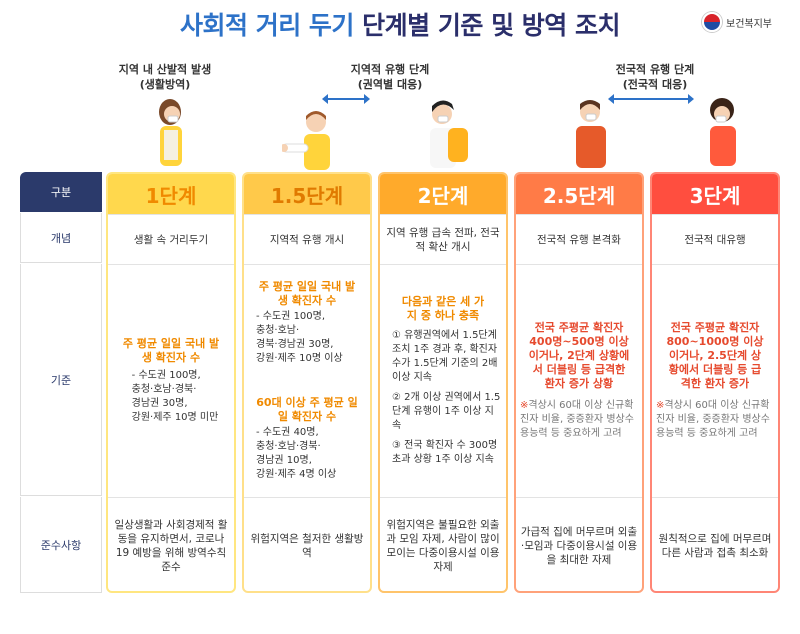  I want to click on stage-label-local: 지역 내 산발적 발생 (생활방역), so click(165, 77).